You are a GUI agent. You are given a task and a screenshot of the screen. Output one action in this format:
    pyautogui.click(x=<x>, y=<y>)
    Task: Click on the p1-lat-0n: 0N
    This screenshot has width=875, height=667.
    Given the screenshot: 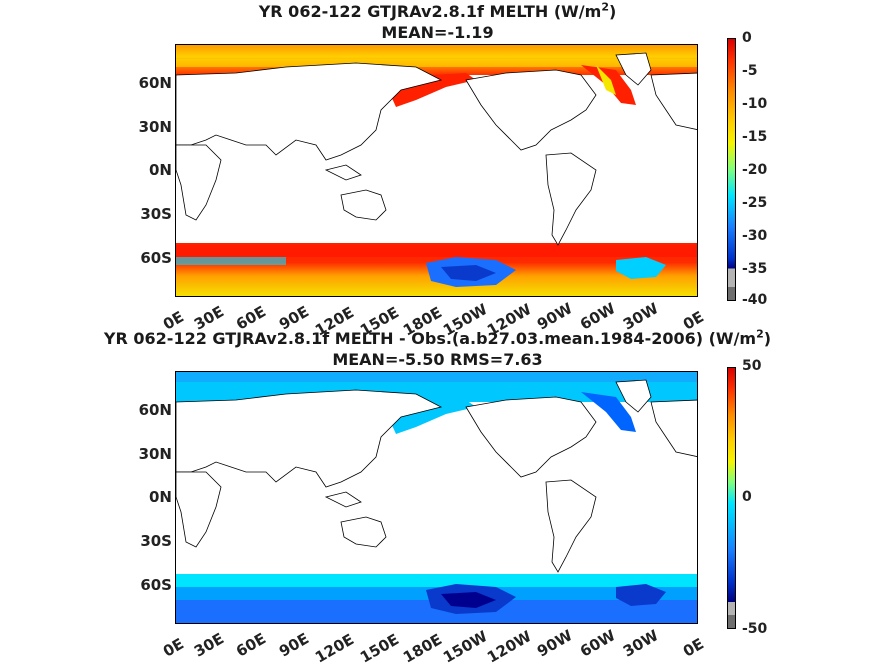 What is the action you would take?
    pyautogui.click(x=160, y=170)
    